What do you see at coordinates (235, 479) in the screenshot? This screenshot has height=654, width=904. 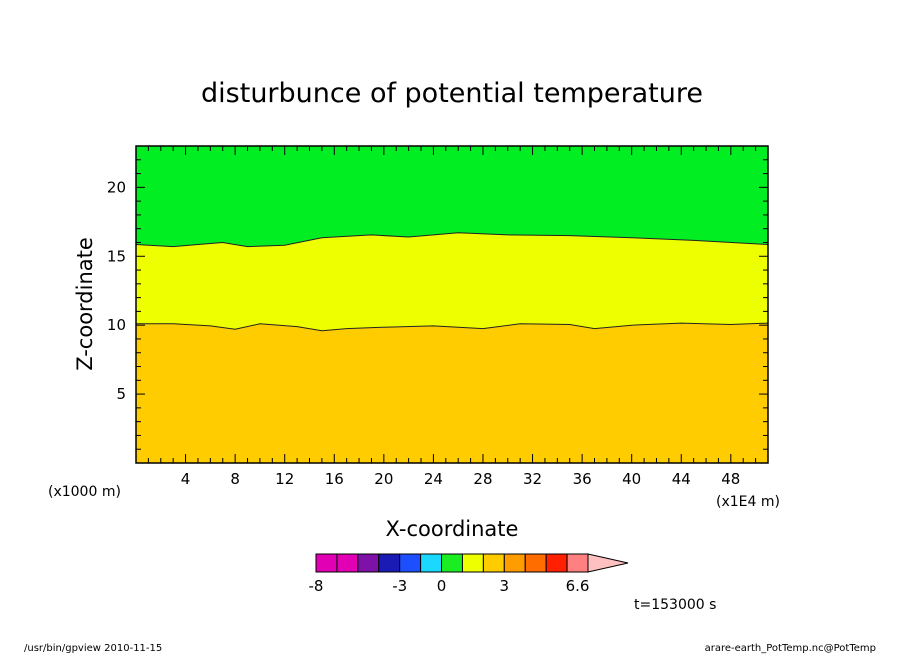 I see `x-tick-label: 8` at bounding box center [235, 479].